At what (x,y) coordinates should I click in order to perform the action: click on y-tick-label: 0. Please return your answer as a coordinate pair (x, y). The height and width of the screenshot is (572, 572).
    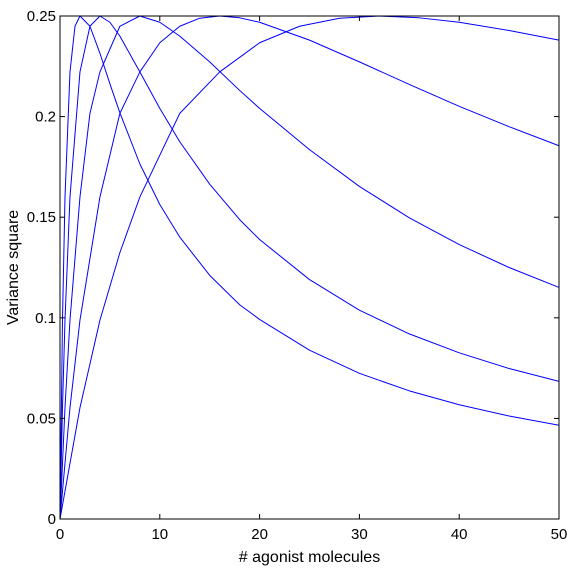
    Looking at the image, I should click on (52, 519).